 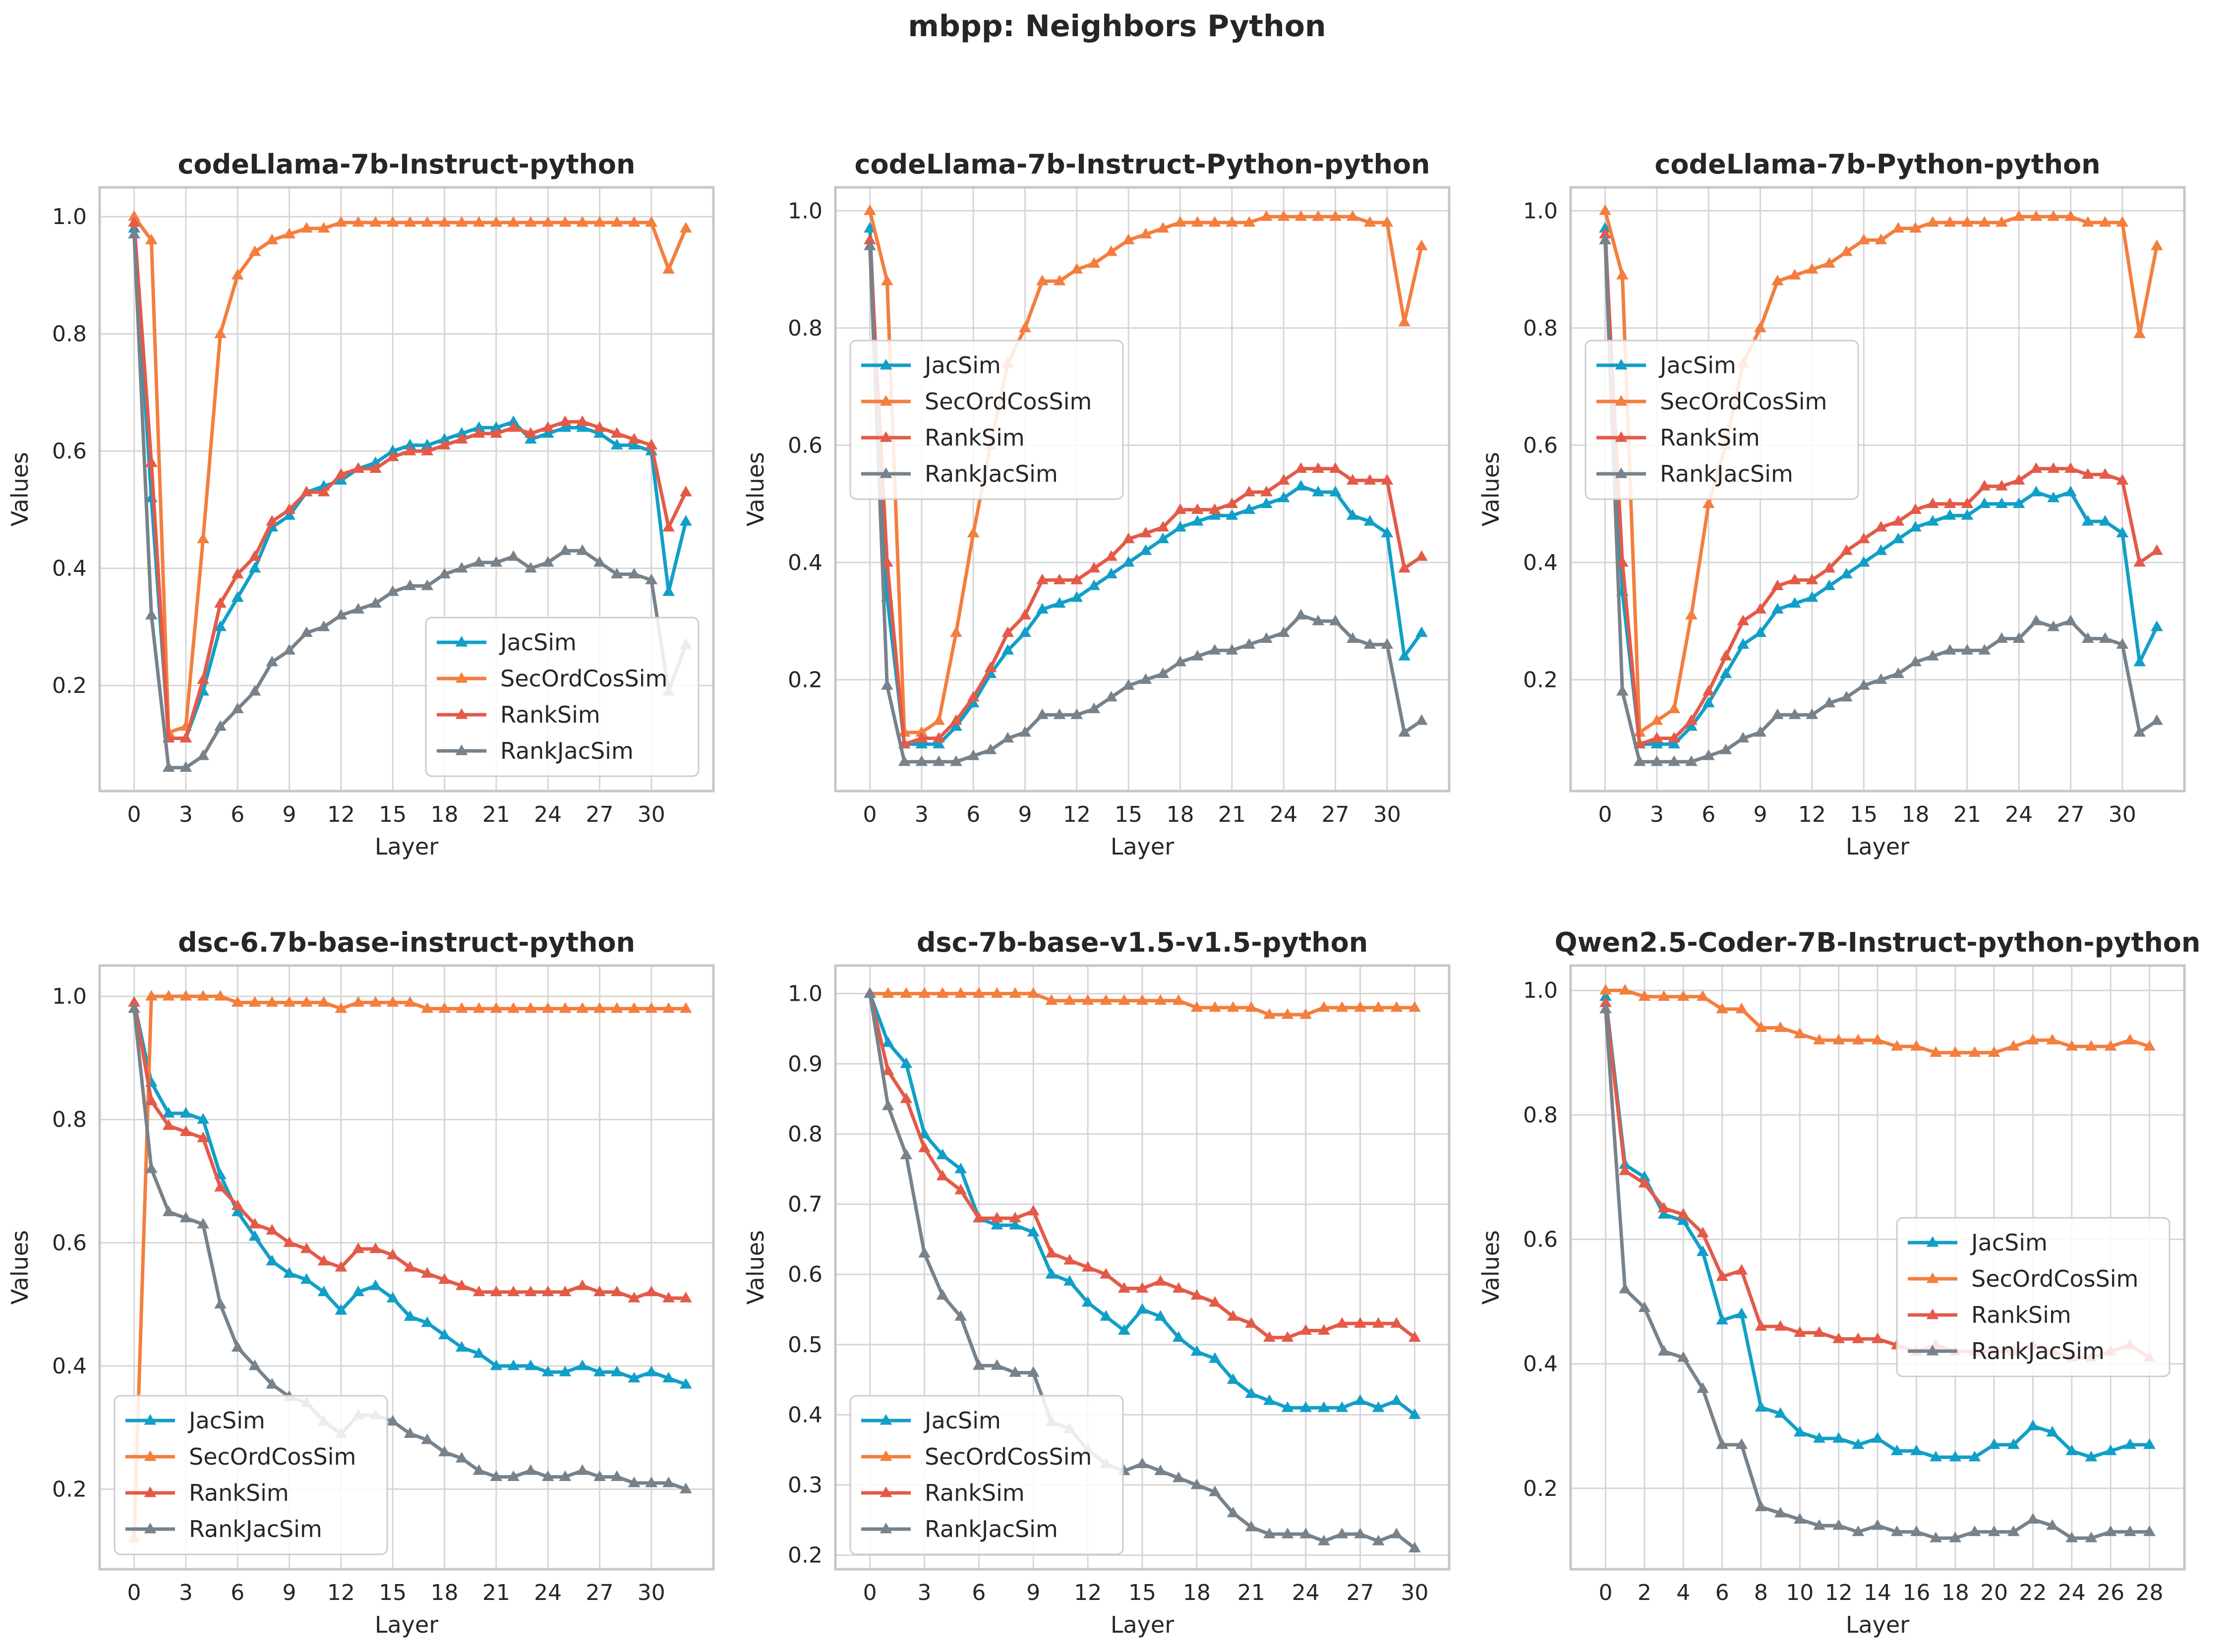 I want to click on y-tick-label: 0.5, so click(x=805, y=1345).